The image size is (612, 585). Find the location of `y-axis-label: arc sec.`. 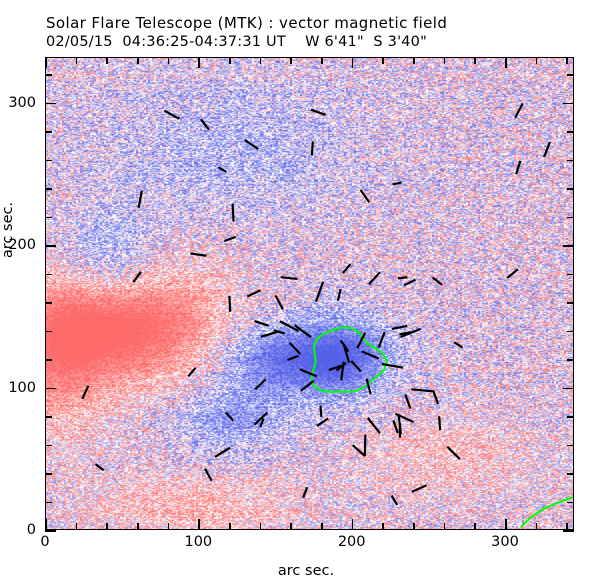

y-axis-label: arc sec. is located at coordinates (8, 230).